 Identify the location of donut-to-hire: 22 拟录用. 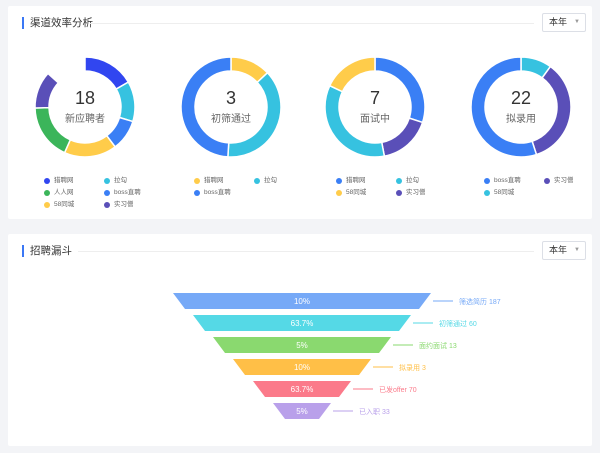
(521, 107).